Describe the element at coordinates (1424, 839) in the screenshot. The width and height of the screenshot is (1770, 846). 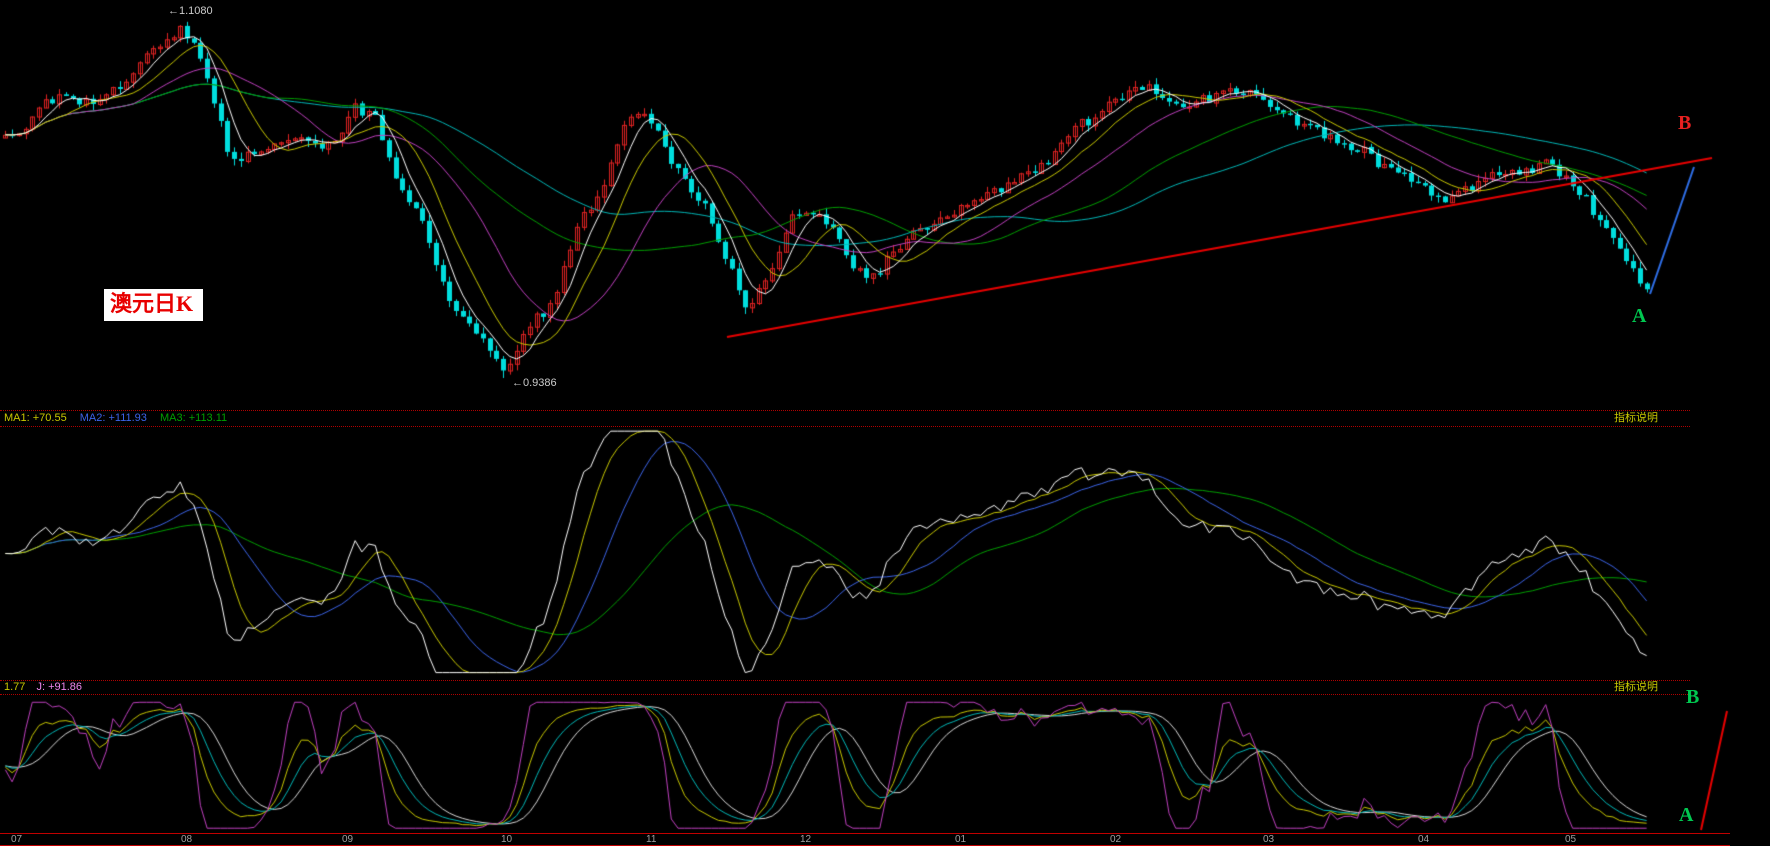
I see `time-axis-label: 04` at that location.